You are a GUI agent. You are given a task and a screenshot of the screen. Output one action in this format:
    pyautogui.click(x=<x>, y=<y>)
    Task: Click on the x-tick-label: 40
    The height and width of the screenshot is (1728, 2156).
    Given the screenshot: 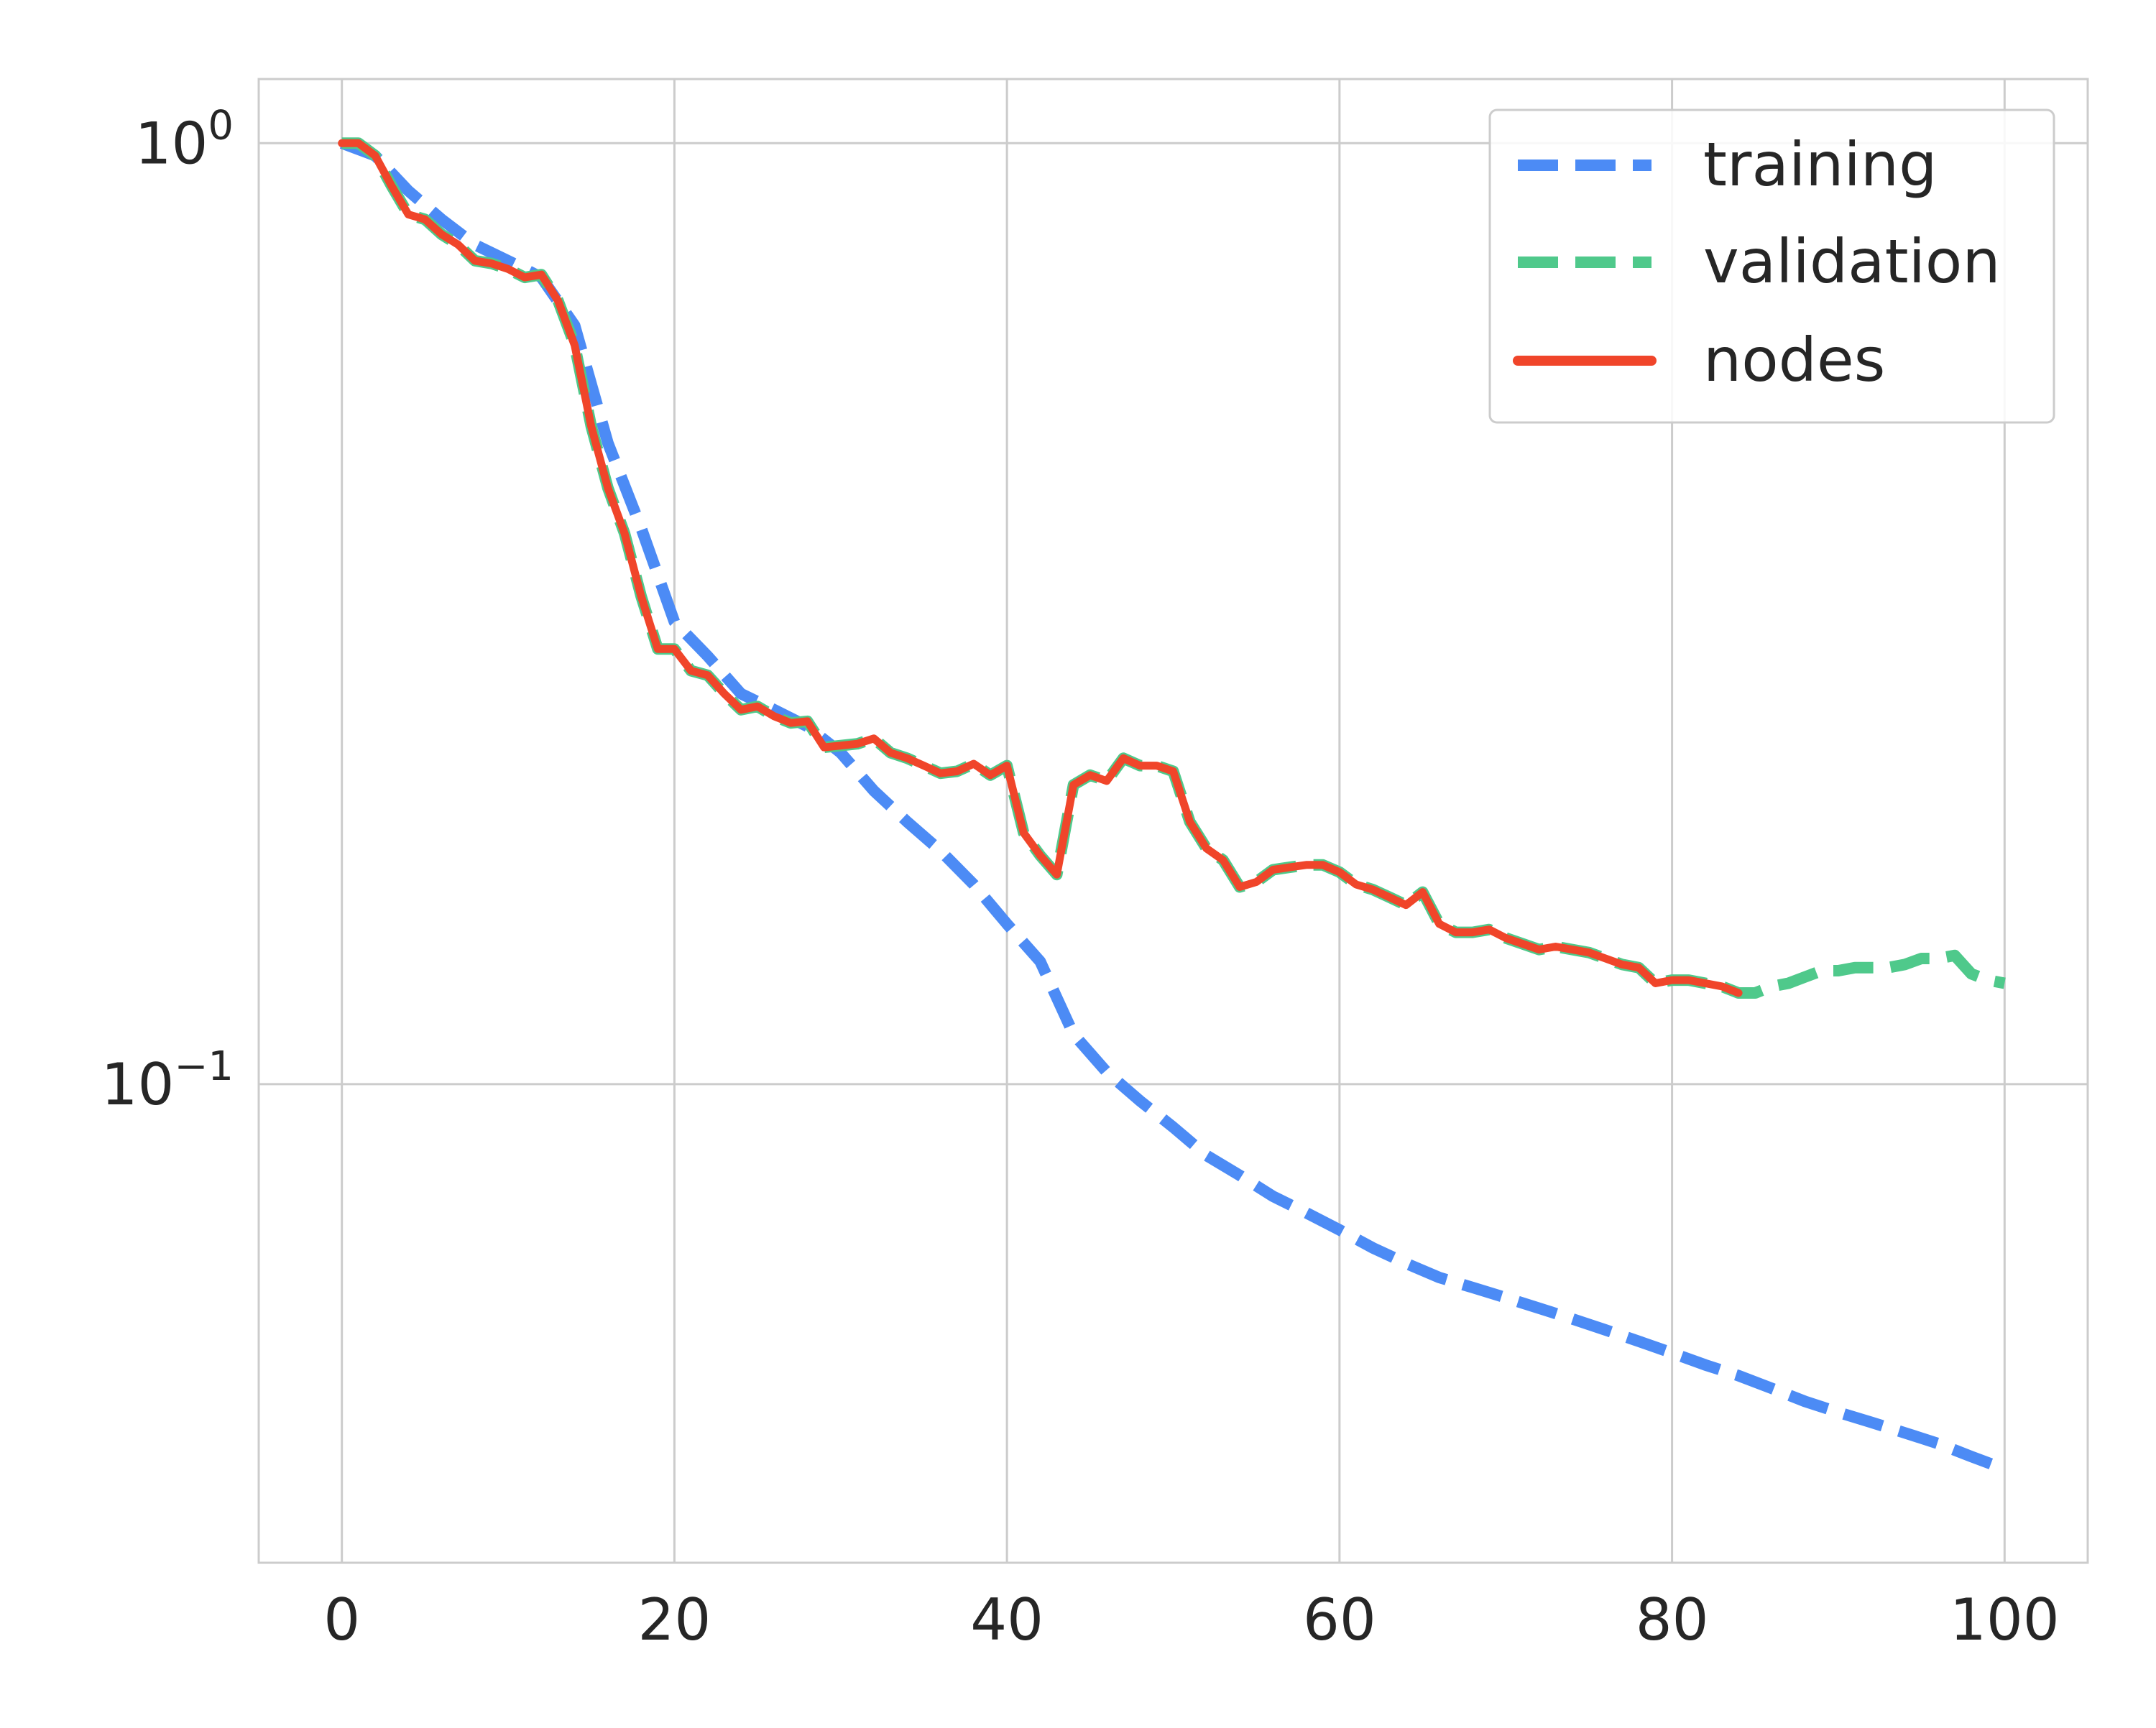 What is the action you would take?
    pyautogui.click(x=1007, y=1620)
    